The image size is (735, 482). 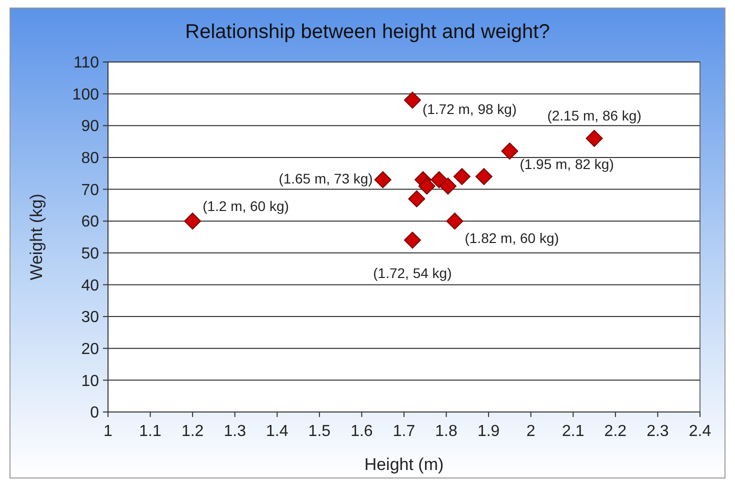 What do you see at coordinates (90, 222) in the screenshot?
I see `y-tick-label: 60` at bounding box center [90, 222].